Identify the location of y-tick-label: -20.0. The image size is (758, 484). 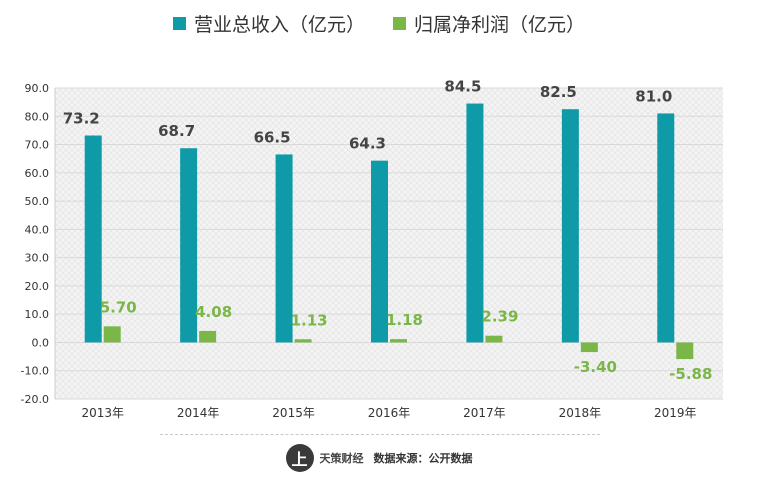
(35, 399).